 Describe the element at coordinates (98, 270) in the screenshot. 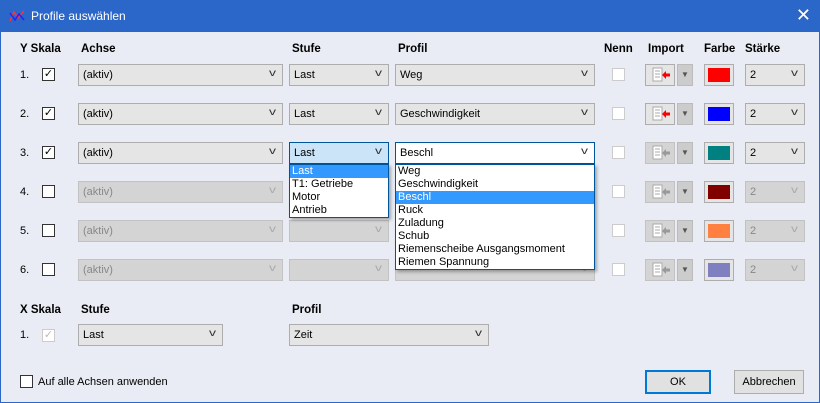

I see `achse-combo-value: (aktiv)` at that location.